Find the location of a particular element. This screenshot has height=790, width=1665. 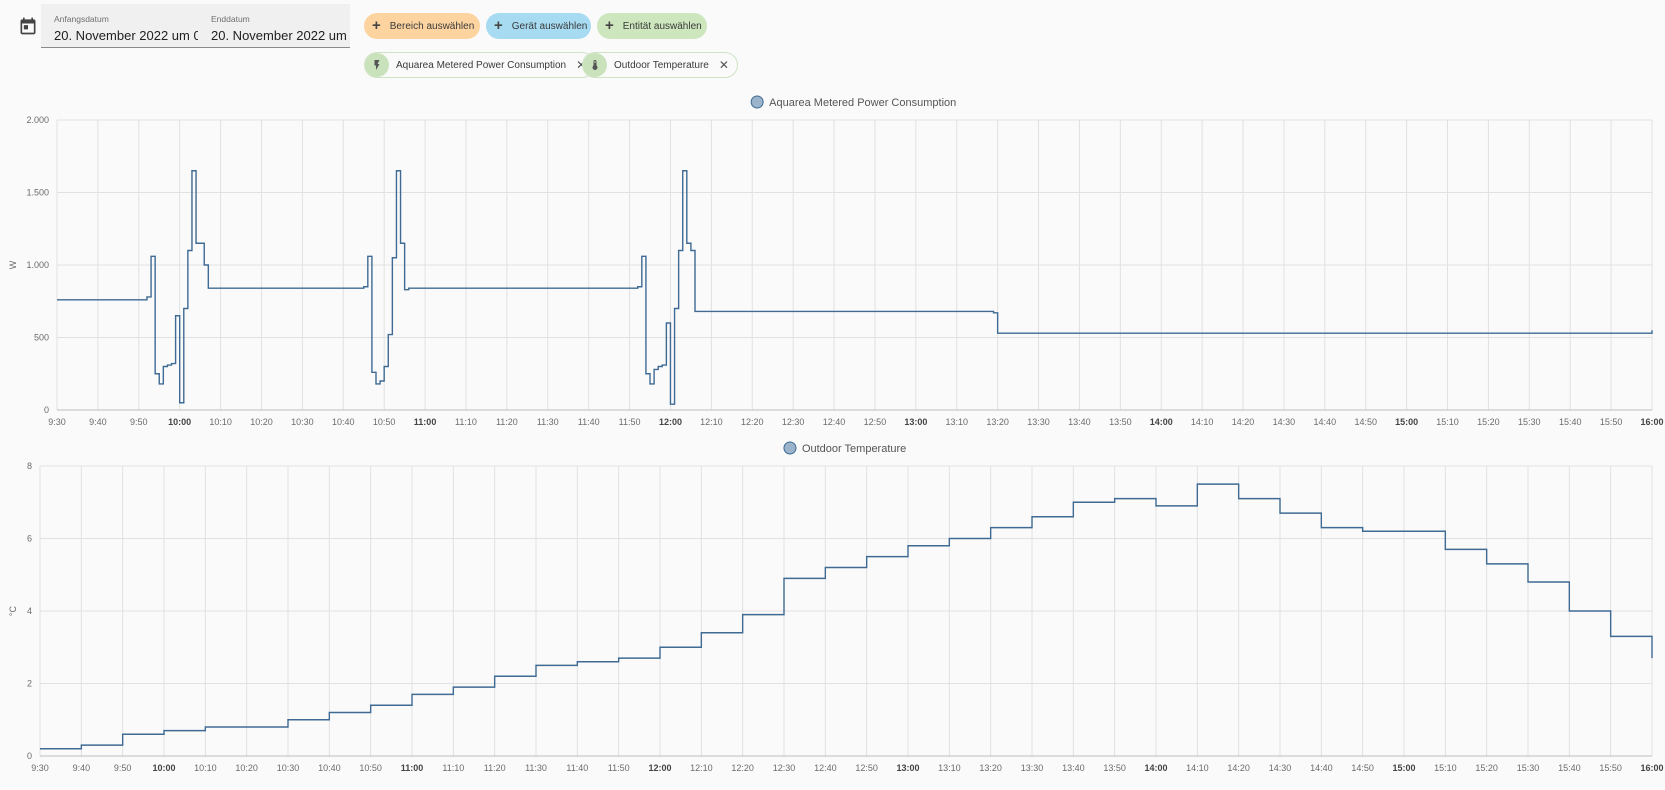

y-tick-label: 1.000 is located at coordinates (37, 265).